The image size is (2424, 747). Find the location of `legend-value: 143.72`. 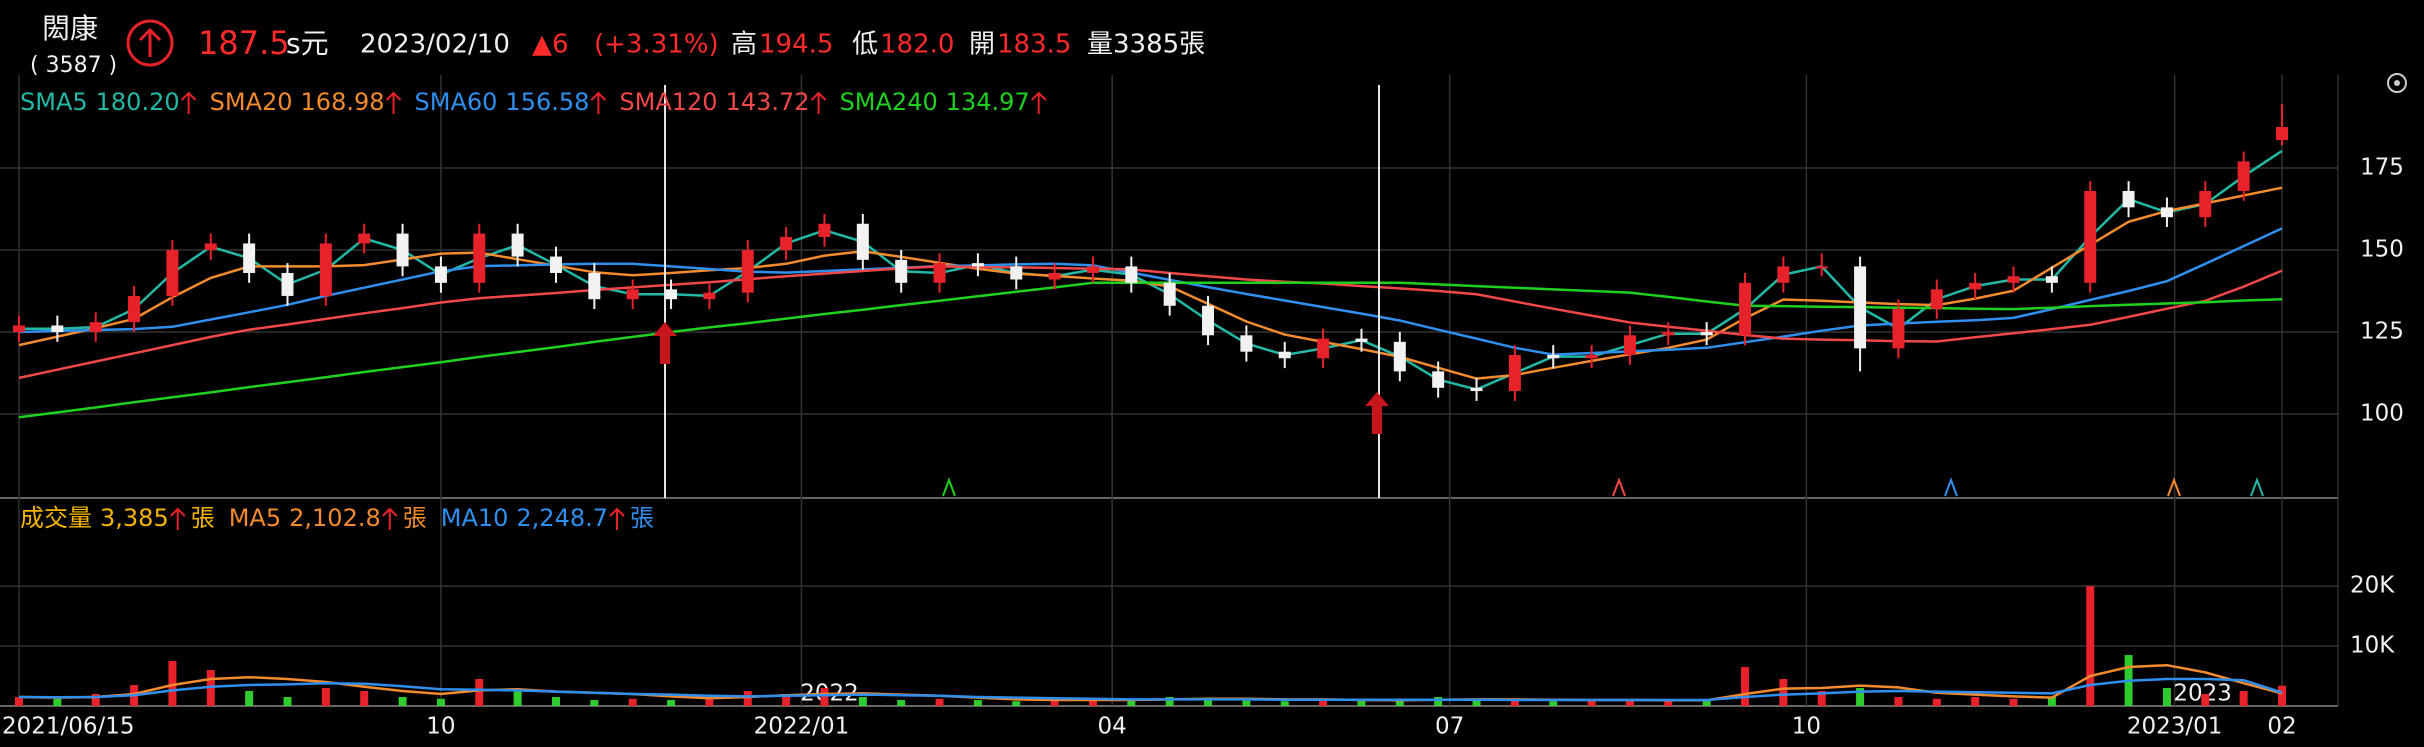

legend-value: 143.72 is located at coordinates (768, 102).